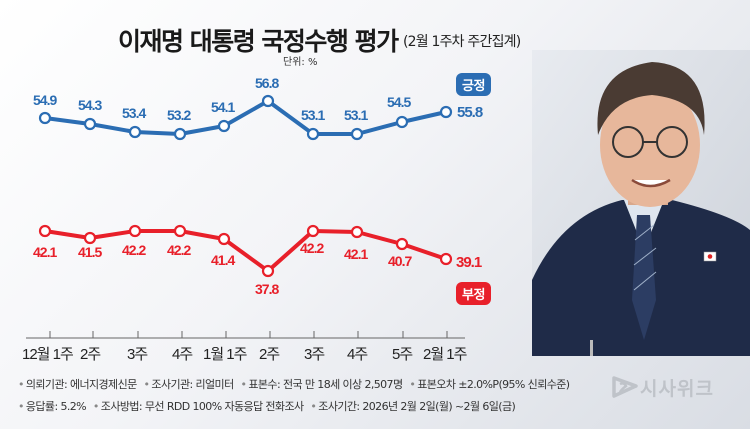  What do you see at coordinates (45, 100) in the screenshot?
I see `pos-label-0: 54.9` at bounding box center [45, 100].